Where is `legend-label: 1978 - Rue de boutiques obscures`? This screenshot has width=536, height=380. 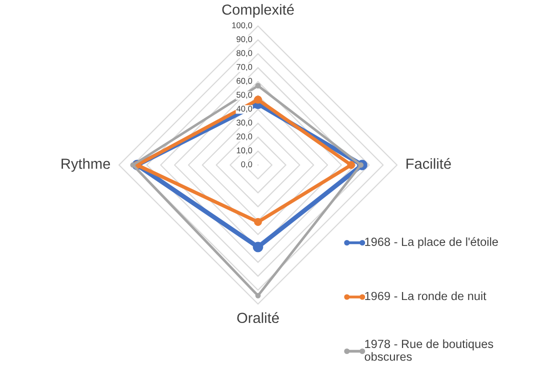
legend-label: 1978 - Rue de boutiques obscures is located at coordinates (429, 350).